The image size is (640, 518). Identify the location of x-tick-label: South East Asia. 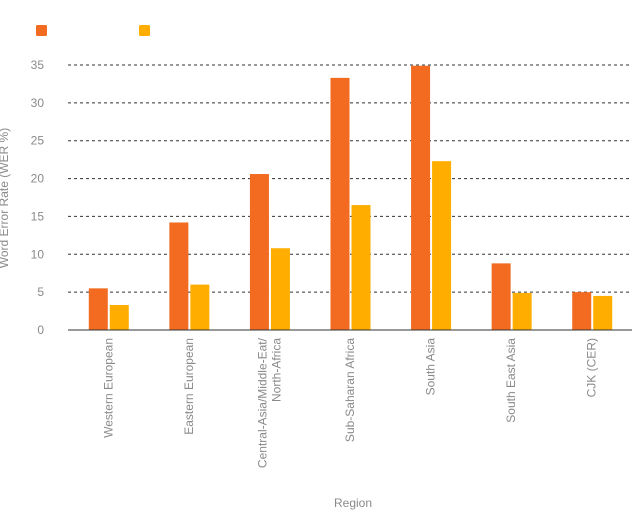
(511, 380).